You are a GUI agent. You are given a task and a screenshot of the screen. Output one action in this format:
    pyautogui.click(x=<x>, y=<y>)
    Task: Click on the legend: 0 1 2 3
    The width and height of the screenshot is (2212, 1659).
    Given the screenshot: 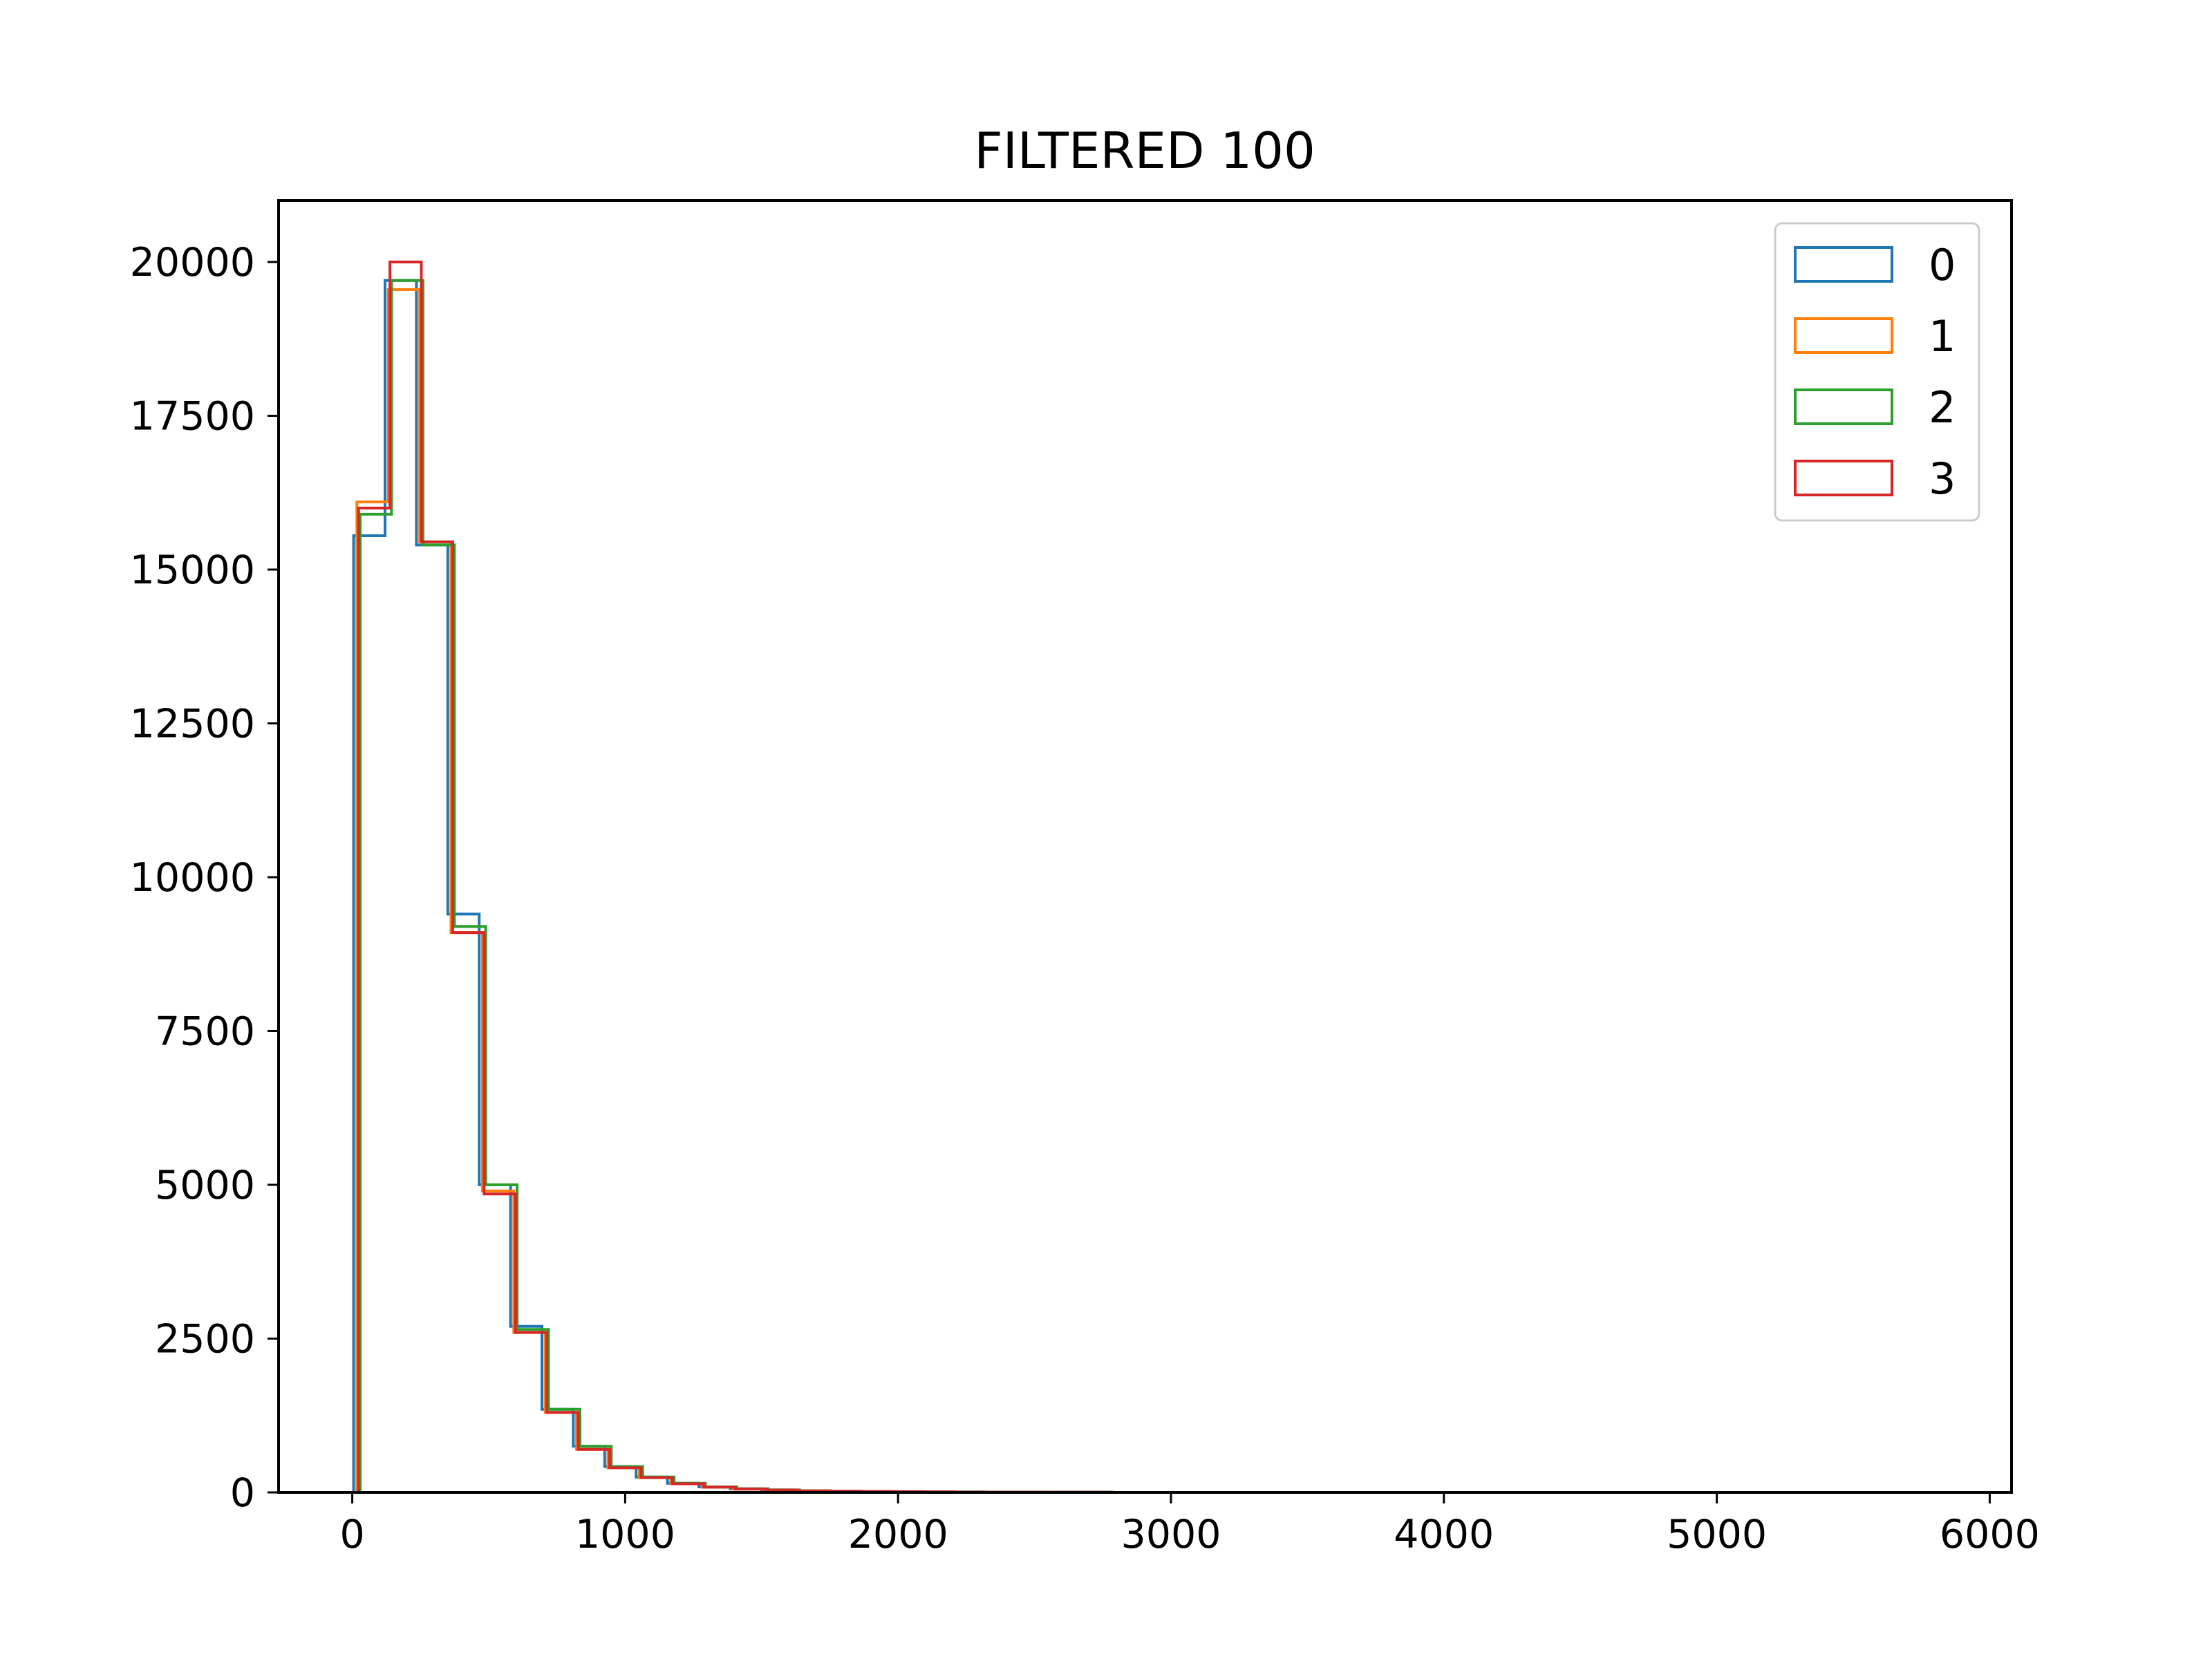 What is the action you would take?
    pyautogui.click(x=1877, y=372)
    